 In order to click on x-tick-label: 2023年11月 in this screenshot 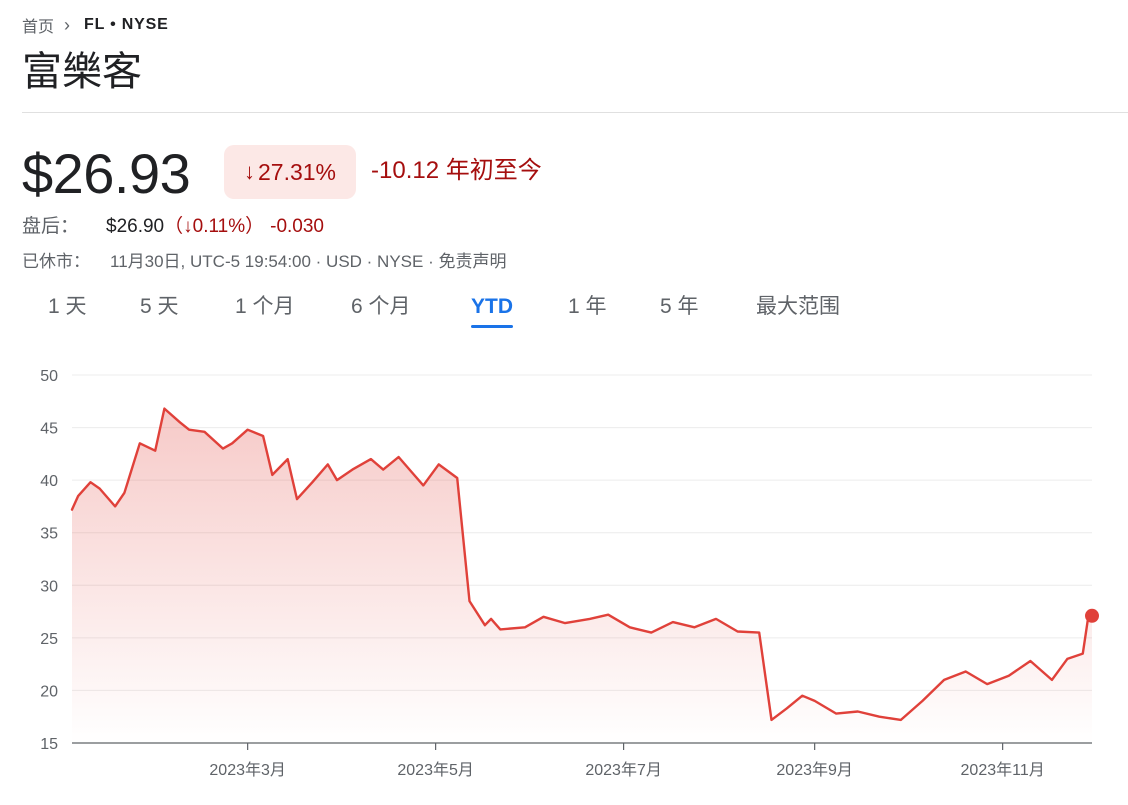, I will do `click(1003, 770)`.